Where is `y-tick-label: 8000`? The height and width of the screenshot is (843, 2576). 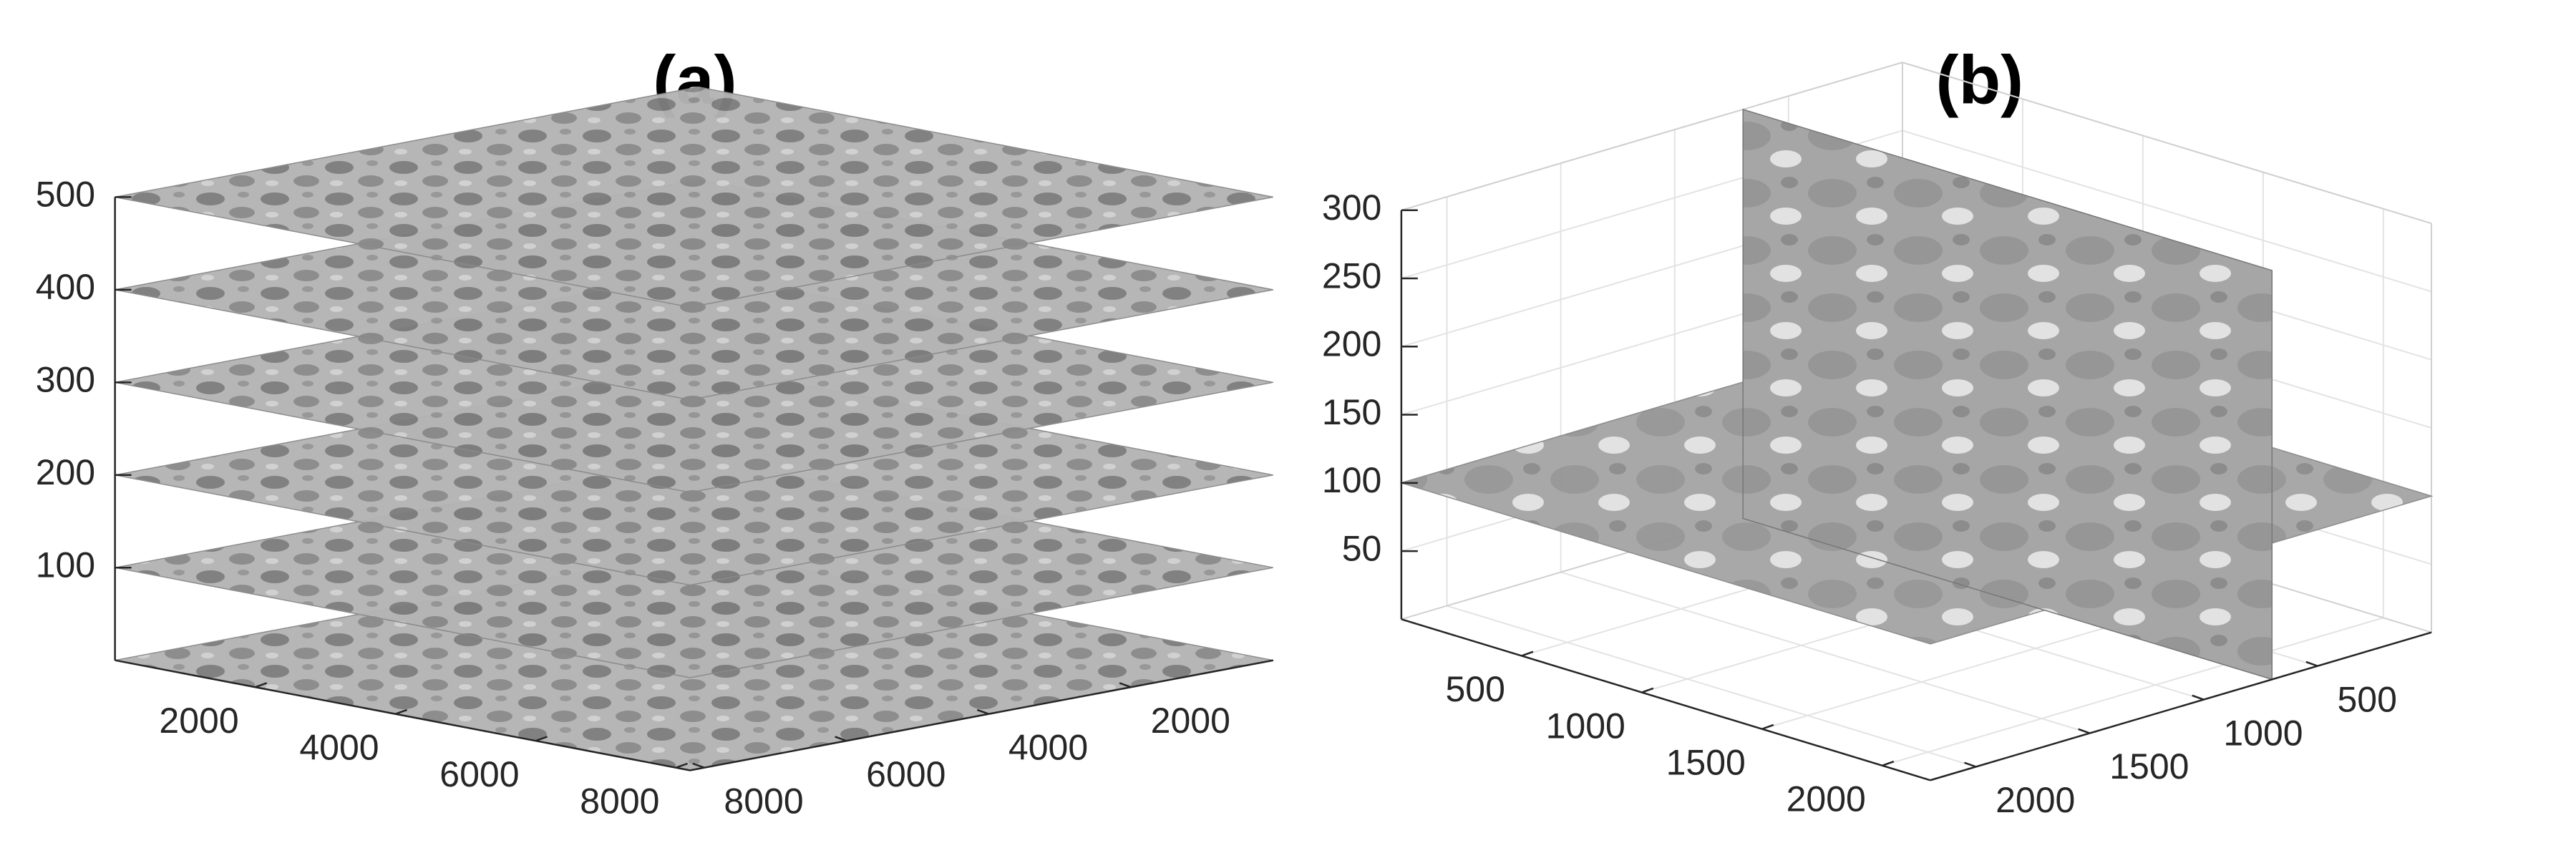
y-tick-label: 8000 is located at coordinates (763, 801).